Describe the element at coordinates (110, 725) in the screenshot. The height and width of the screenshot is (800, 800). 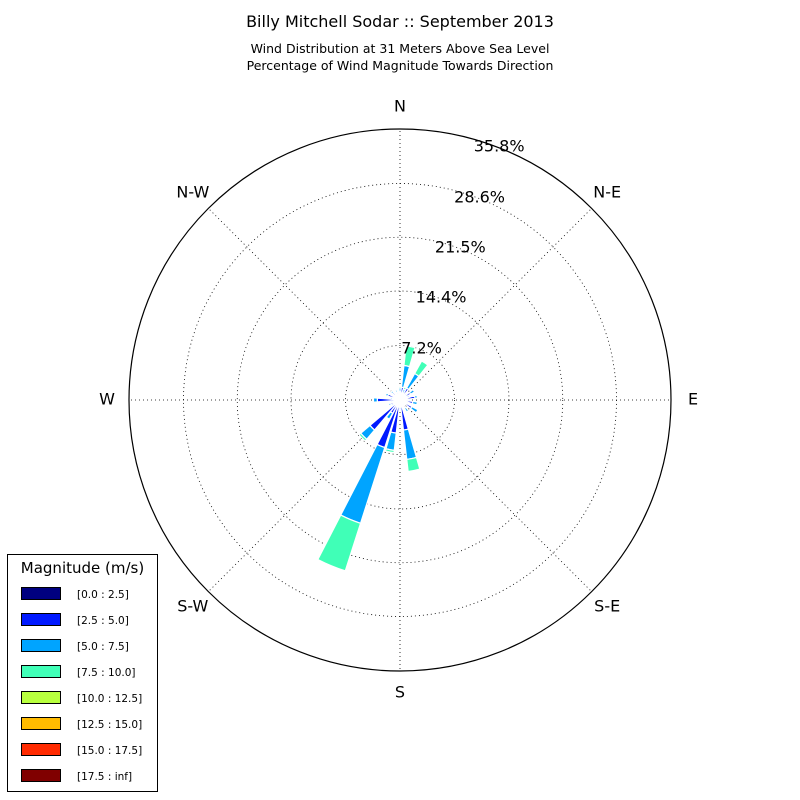
I see `legend-label: [12.5 : 15.0]` at that location.